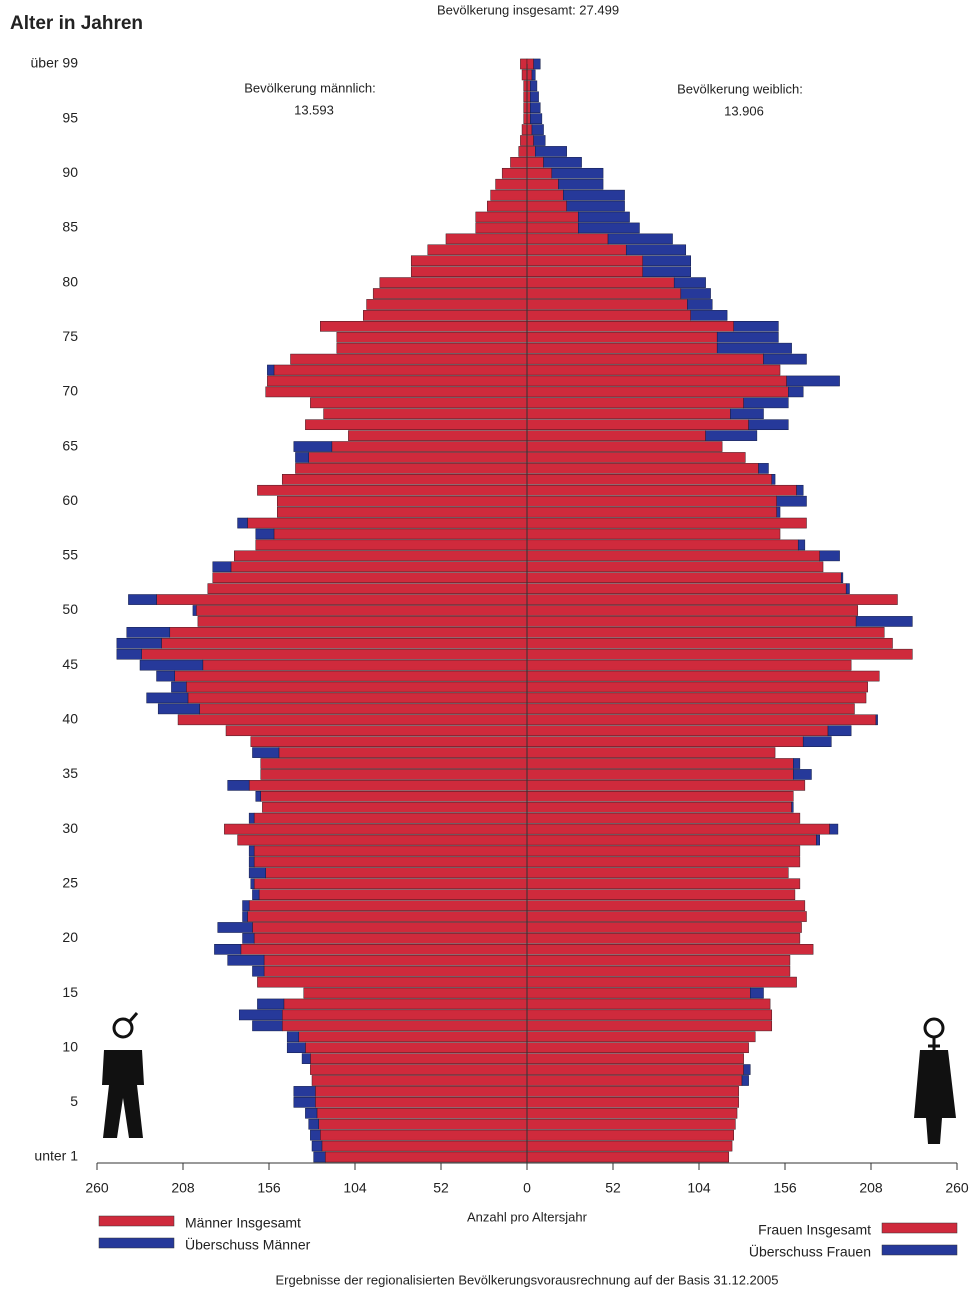  Describe the element at coordinates (74, 1101) in the screenshot. I see `y-tick-label: 5` at that location.